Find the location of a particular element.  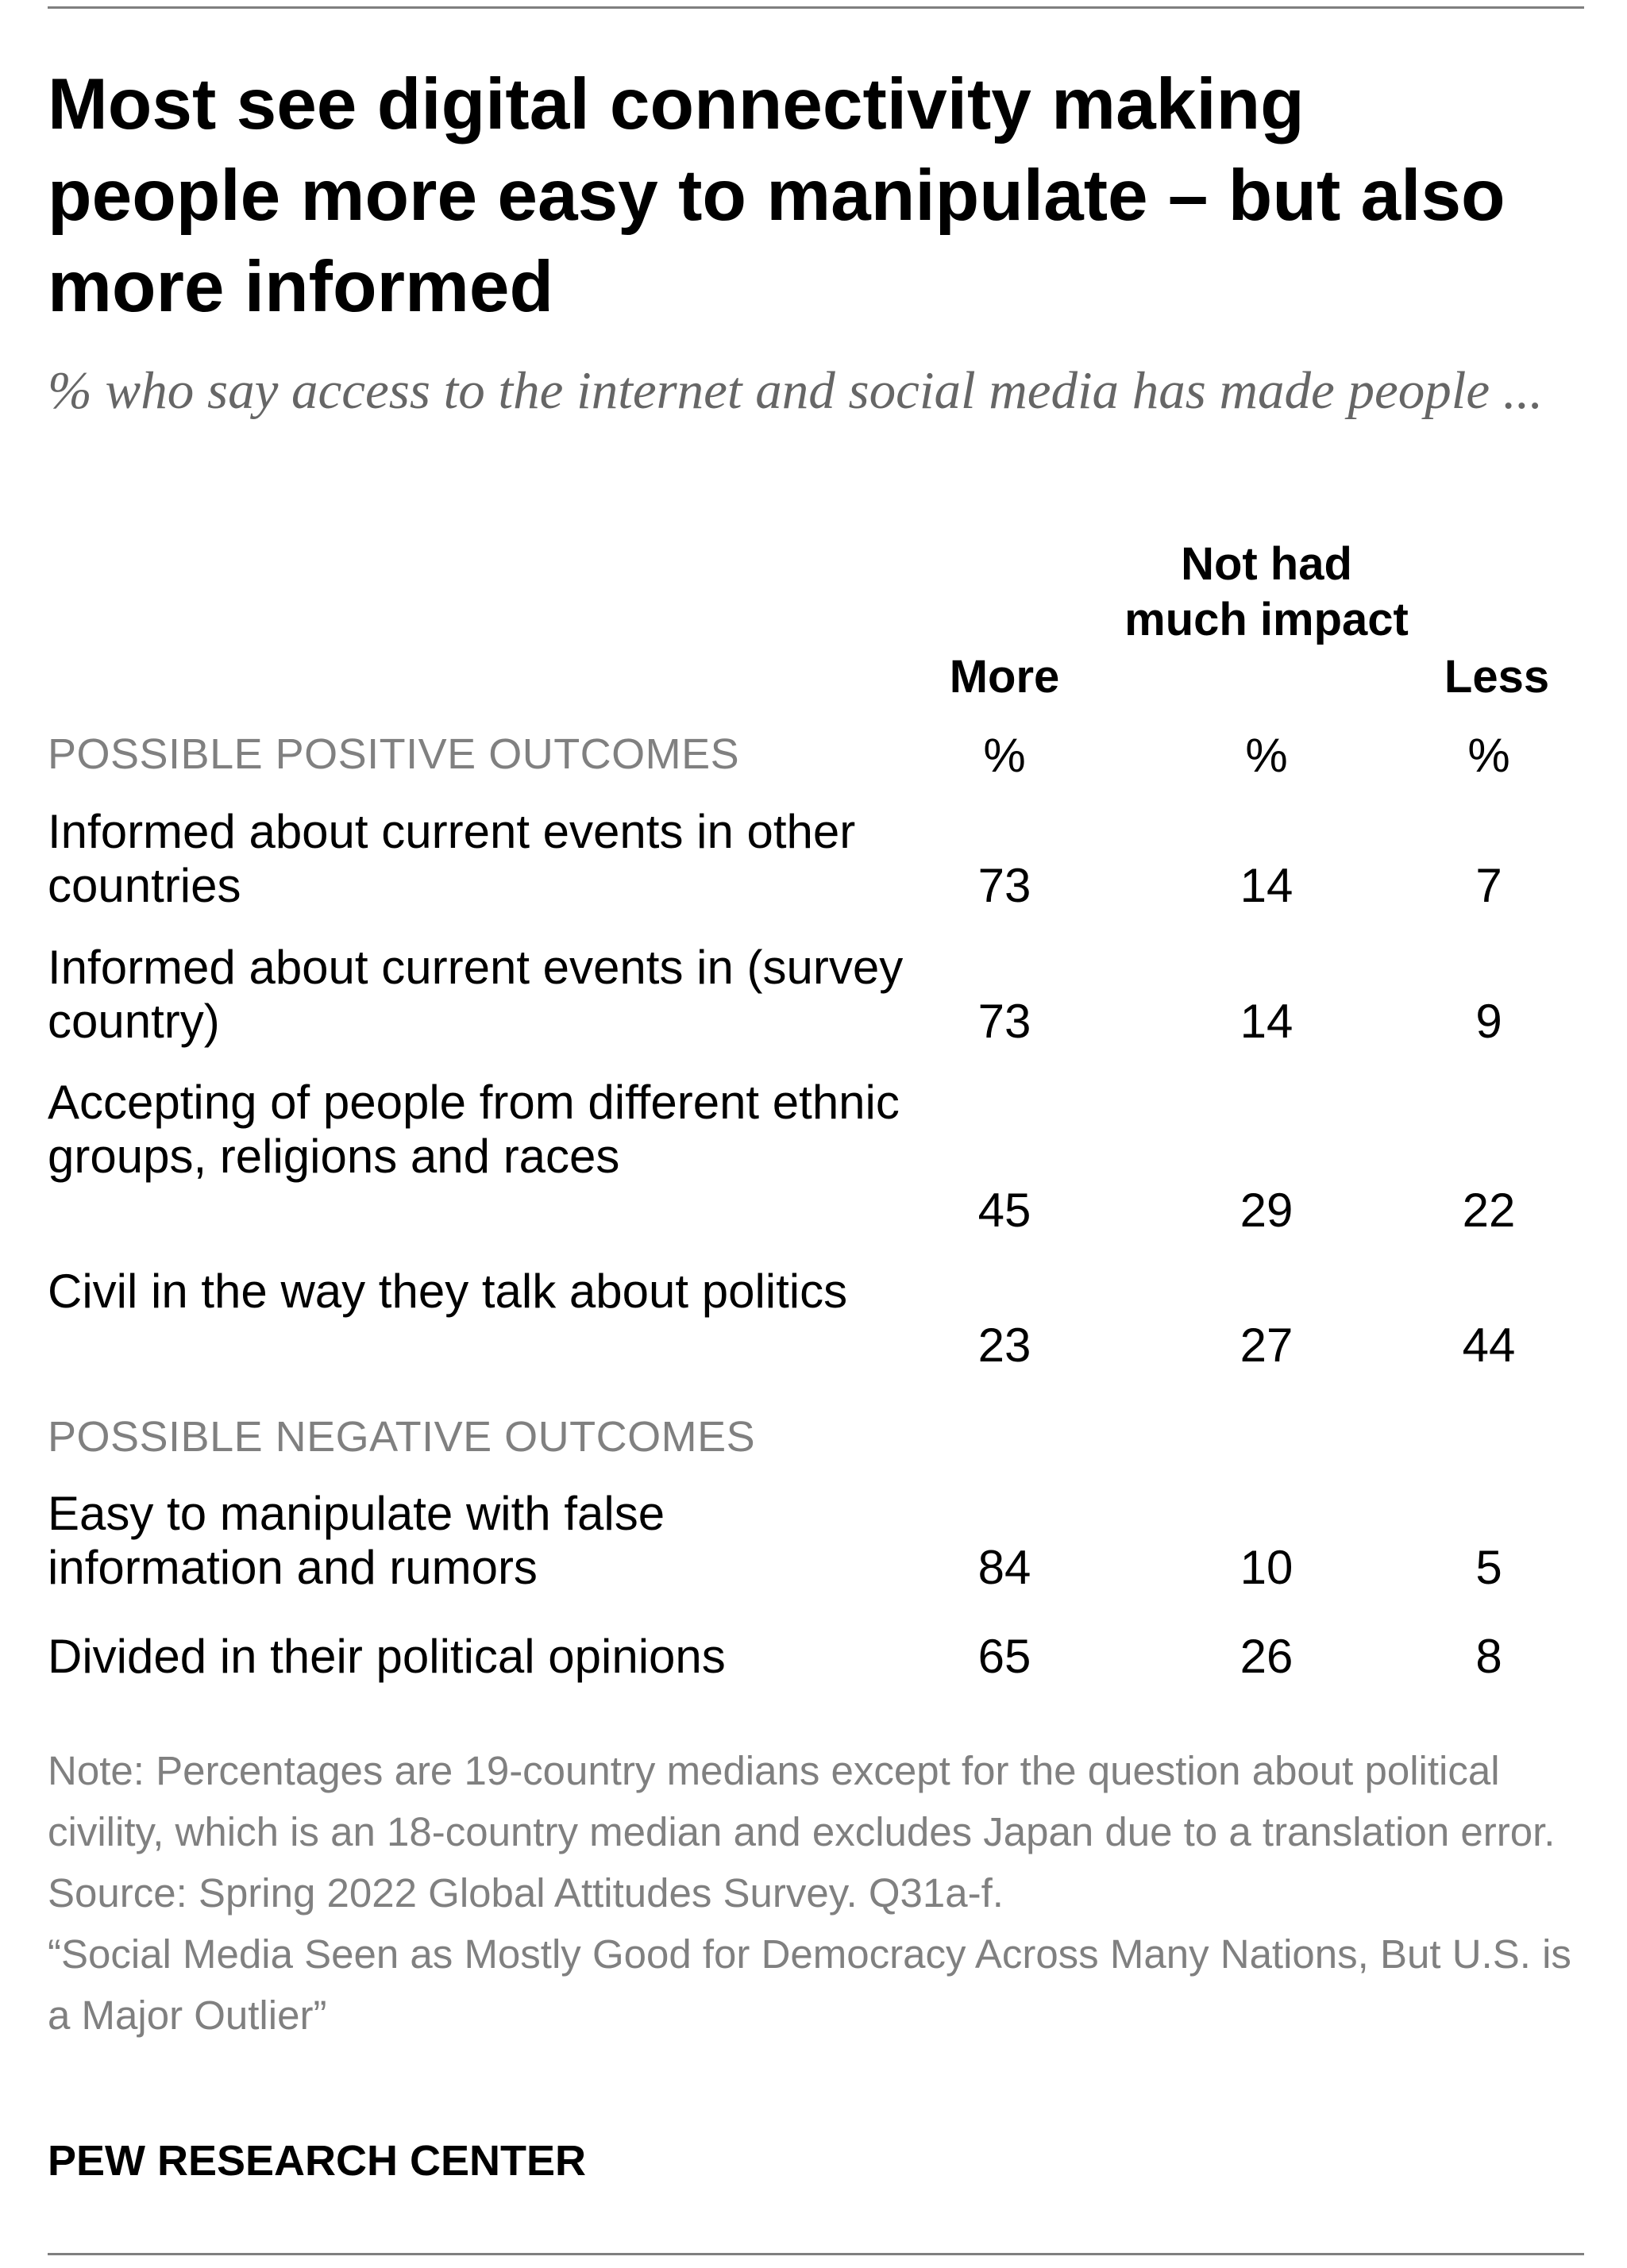

section-label-negative: POSSIBLE NEGATIVE OUTCOMES is located at coordinates (402, 1437).